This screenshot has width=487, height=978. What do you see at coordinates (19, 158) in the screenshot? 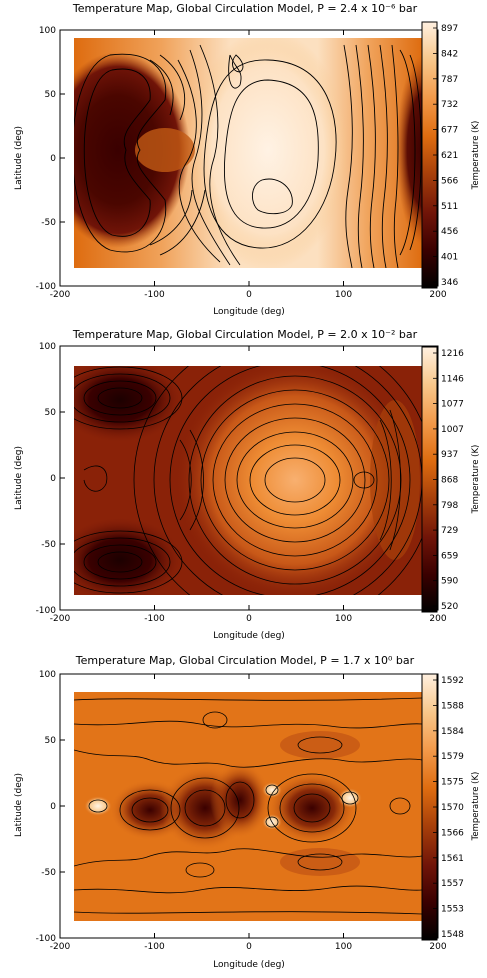
I see `panel-1-ylabel: Latitude (deg)` at bounding box center [19, 158].